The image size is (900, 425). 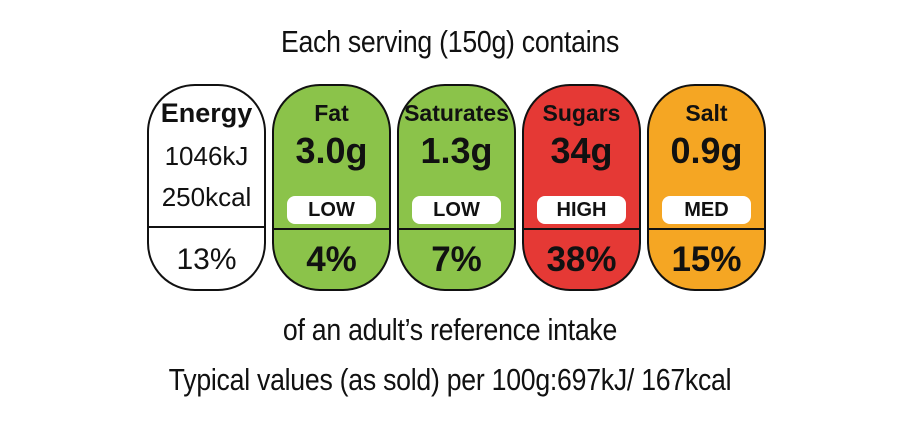 I want to click on fat-cell: Fat 3.0g LOW 4%, so click(x=331, y=187).